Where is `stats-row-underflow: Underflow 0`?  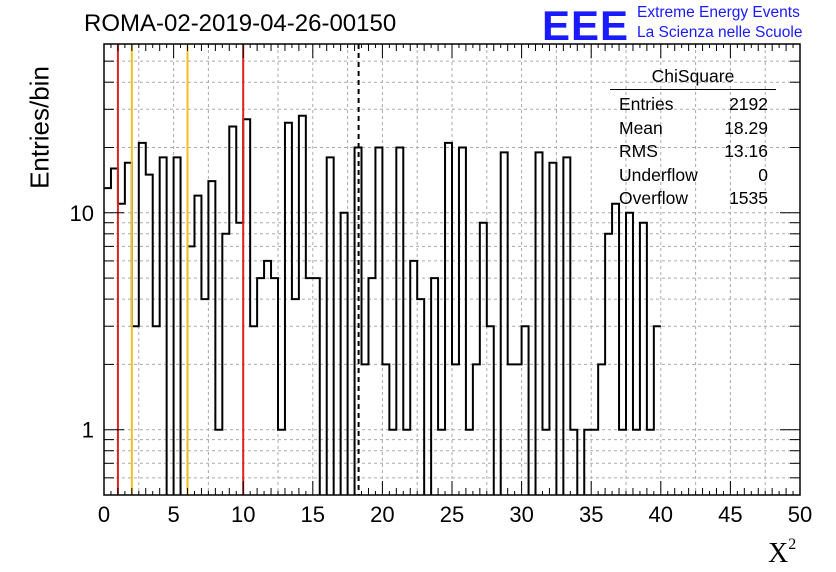
stats-row-underflow: Underflow 0 is located at coordinates (693, 176).